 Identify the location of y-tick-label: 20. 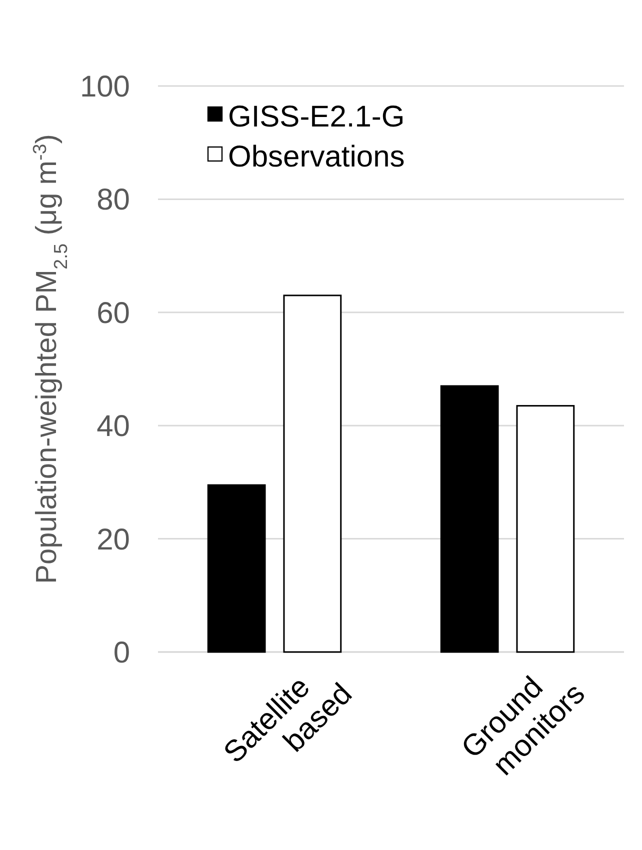
(113, 539).